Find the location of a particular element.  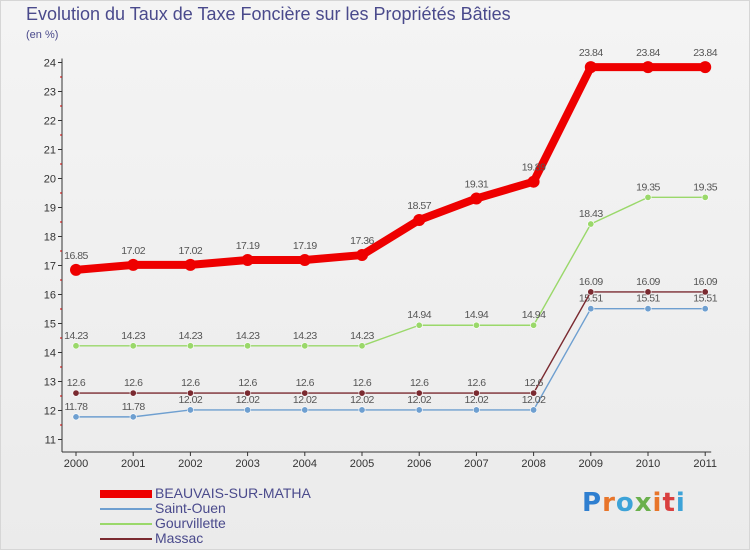

logo-letter: P is located at coordinates (592, 503).